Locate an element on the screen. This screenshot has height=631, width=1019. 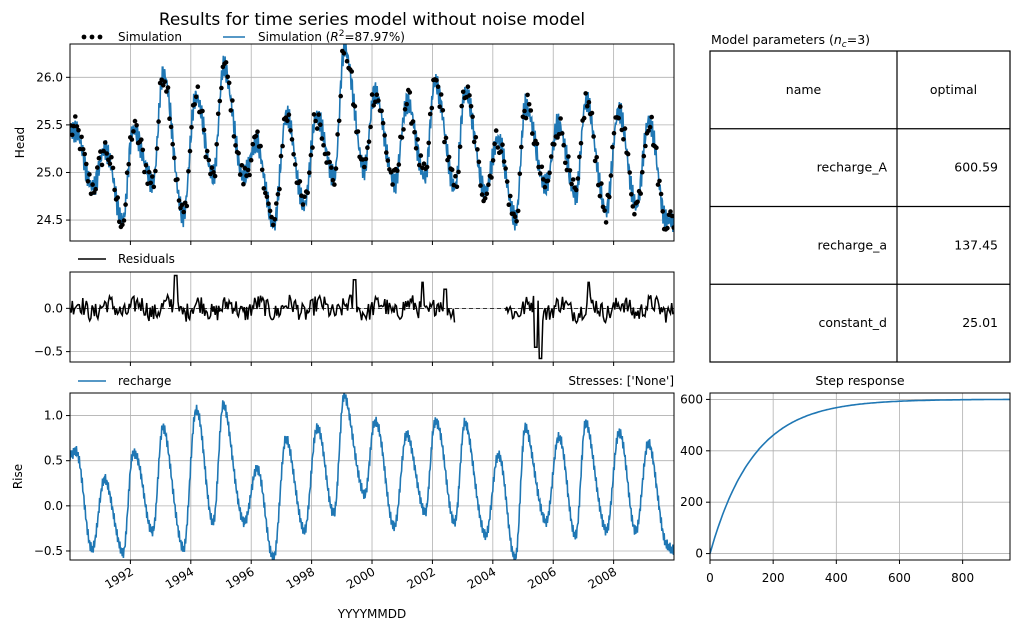
residuals-axes-frame is located at coordinates (372, 317).